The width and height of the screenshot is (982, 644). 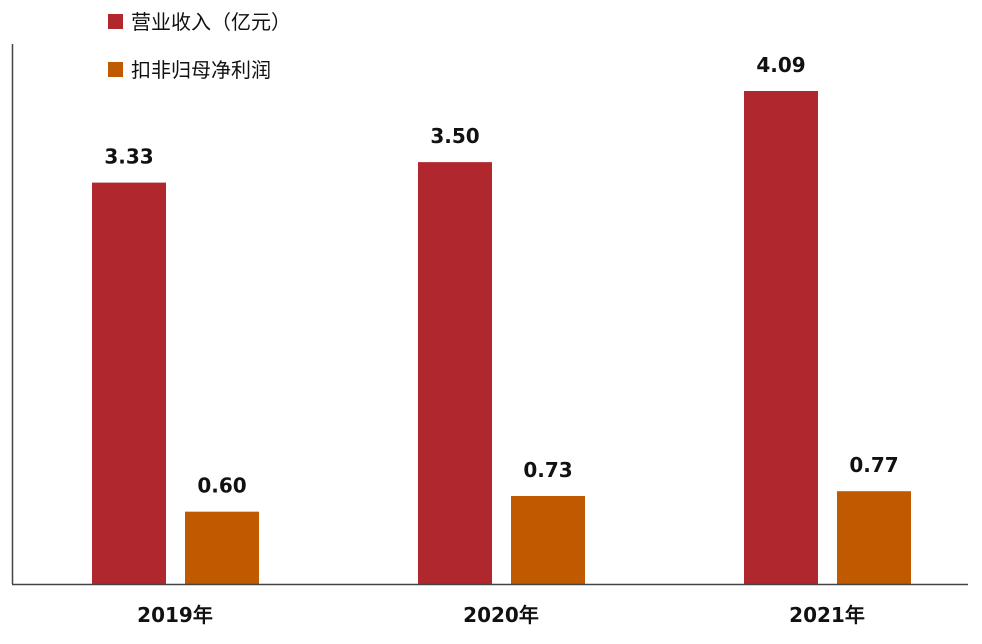 I want to click on legend-swatch-net-profit, so click(x=115, y=69).